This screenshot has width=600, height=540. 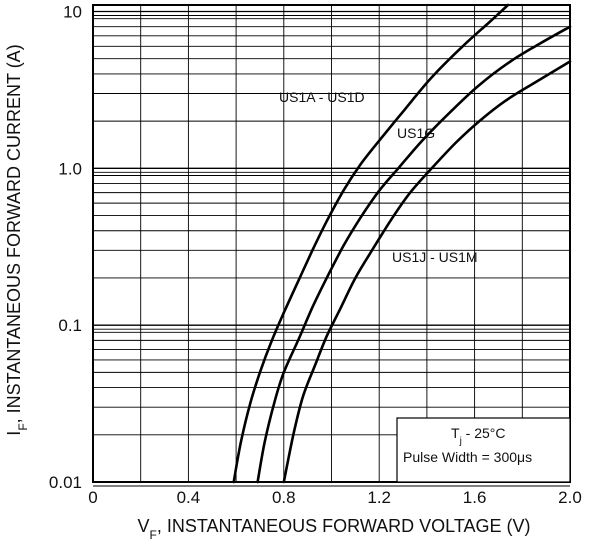 I want to click on x-tick-label: 0.4, so click(x=189, y=497).